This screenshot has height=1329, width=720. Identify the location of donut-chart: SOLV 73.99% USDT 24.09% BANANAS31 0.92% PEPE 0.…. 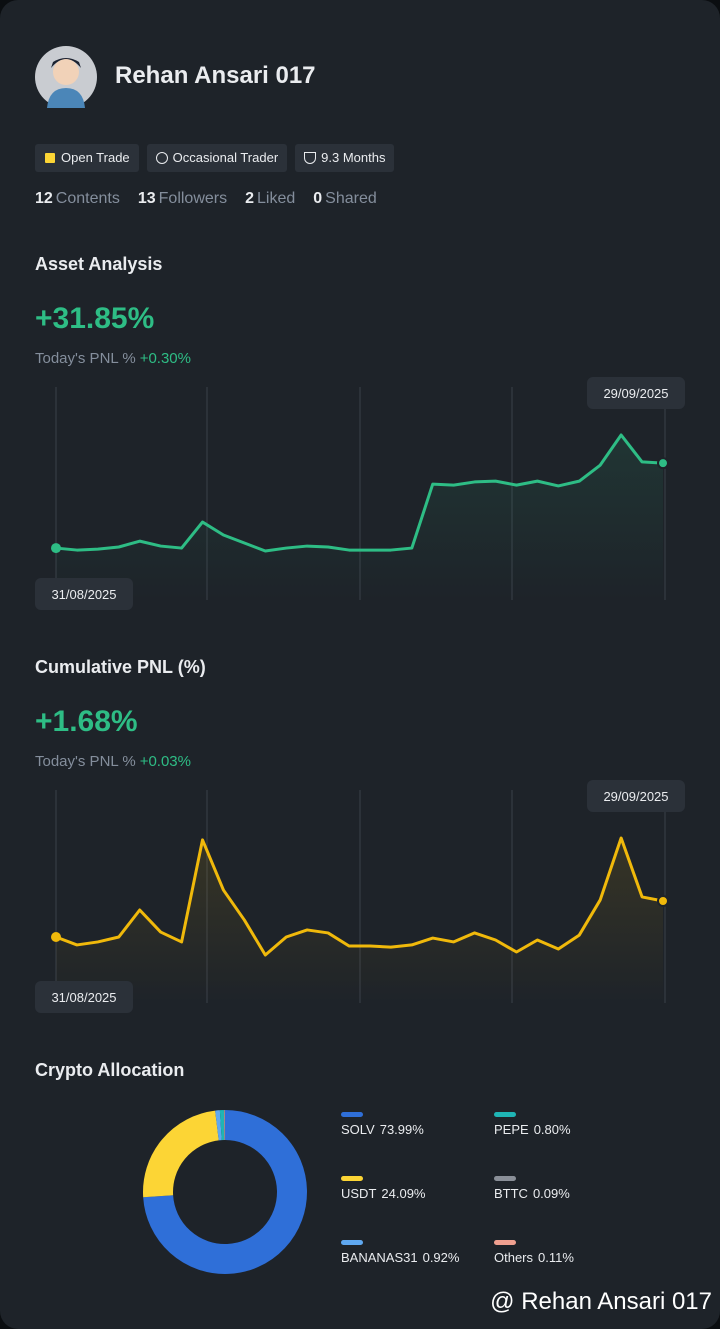
(358, 1192).